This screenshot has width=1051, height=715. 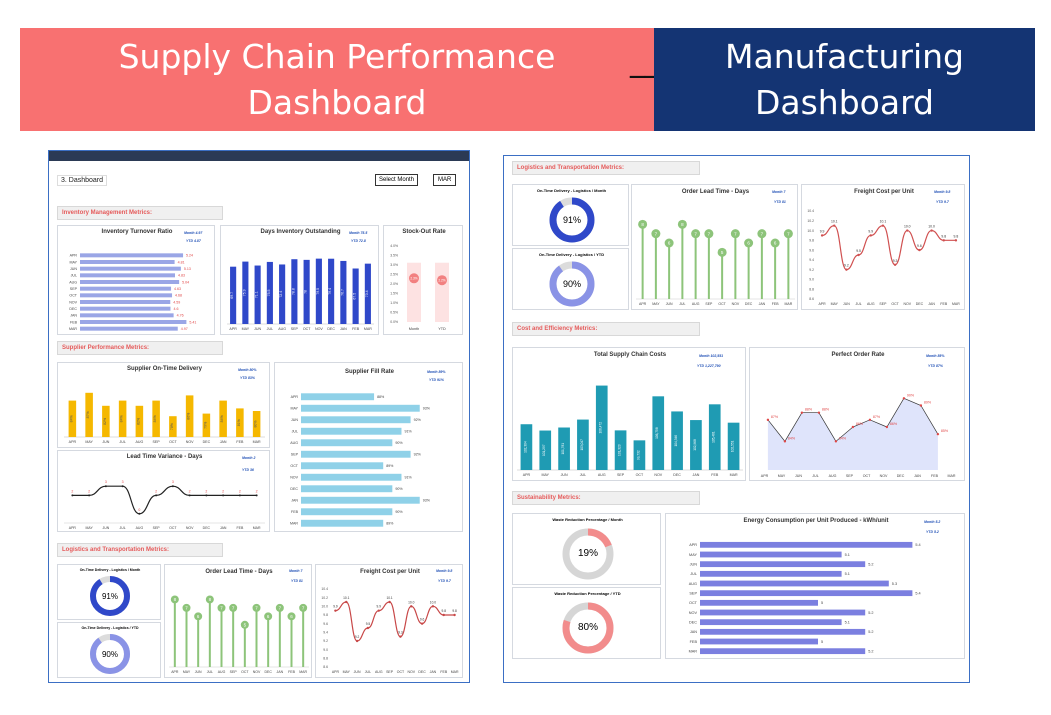 What do you see at coordinates (895, 261) in the screenshot?
I see `data-label: 9.3` at bounding box center [895, 261].